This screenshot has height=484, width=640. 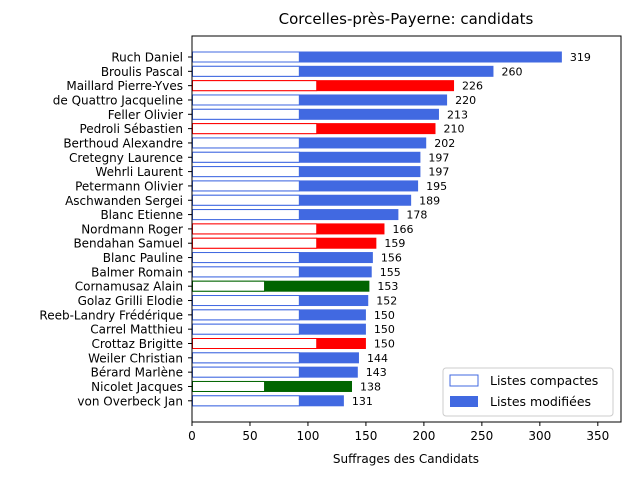 I want to click on value-label: 166, so click(x=402, y=229).